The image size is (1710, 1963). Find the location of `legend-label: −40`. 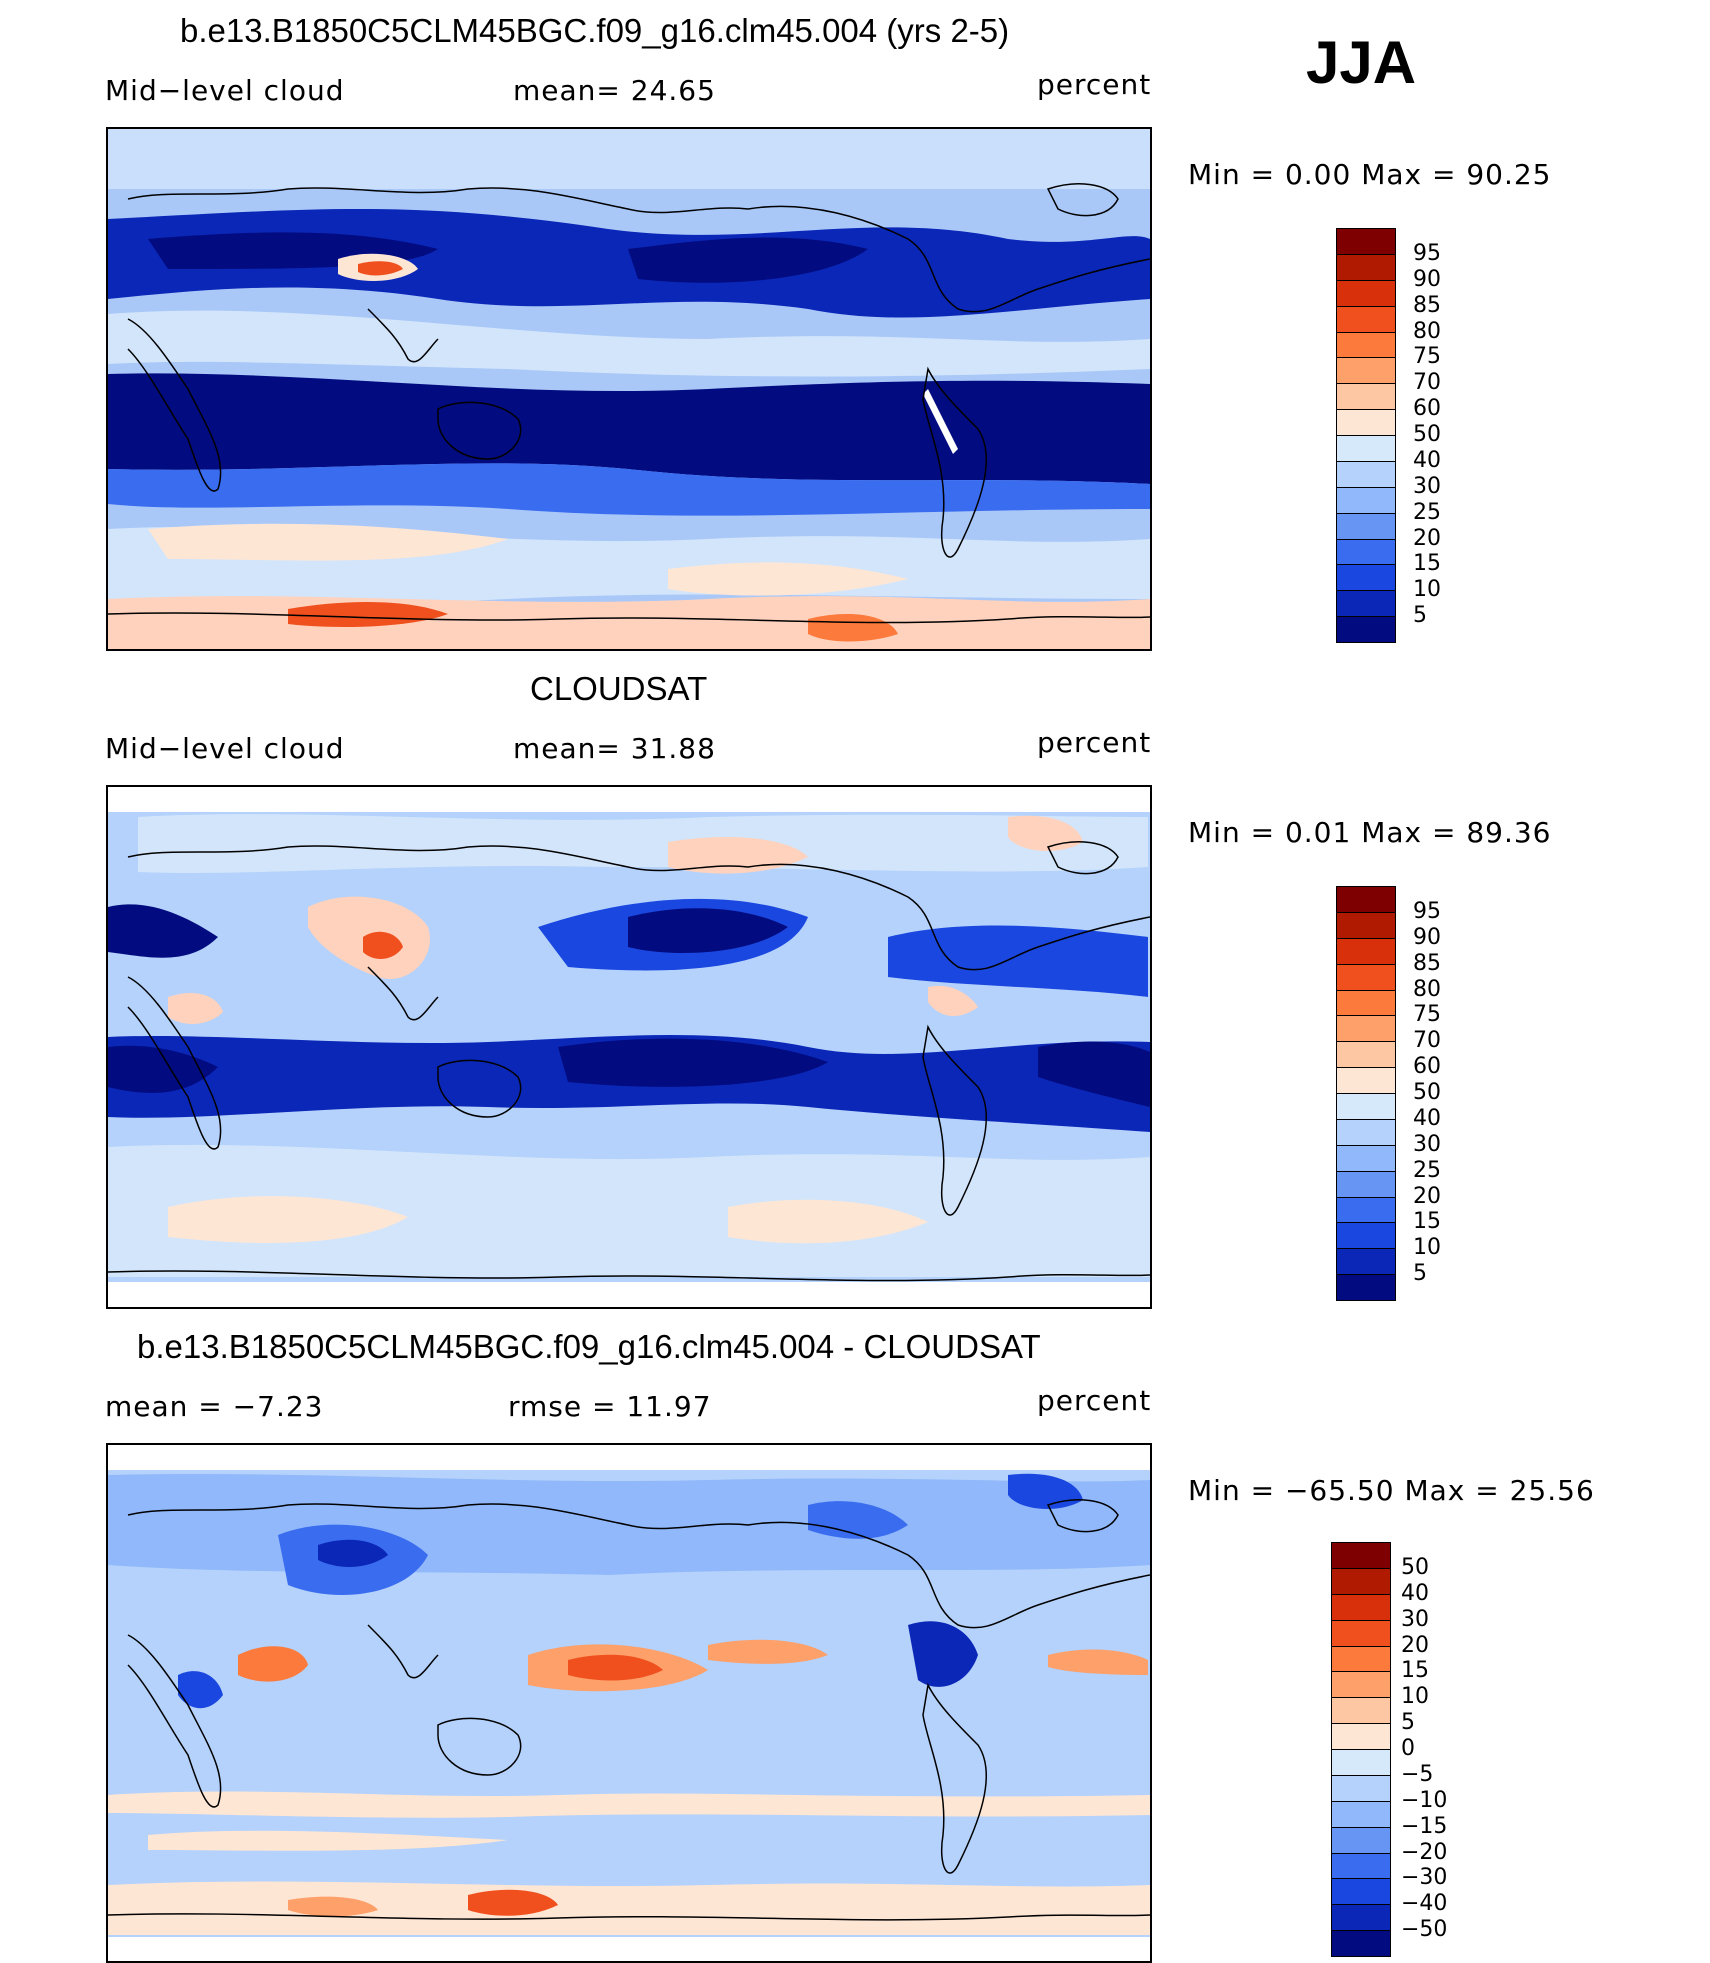

legend-label: −40 is located at coordinates (1424, 1904).